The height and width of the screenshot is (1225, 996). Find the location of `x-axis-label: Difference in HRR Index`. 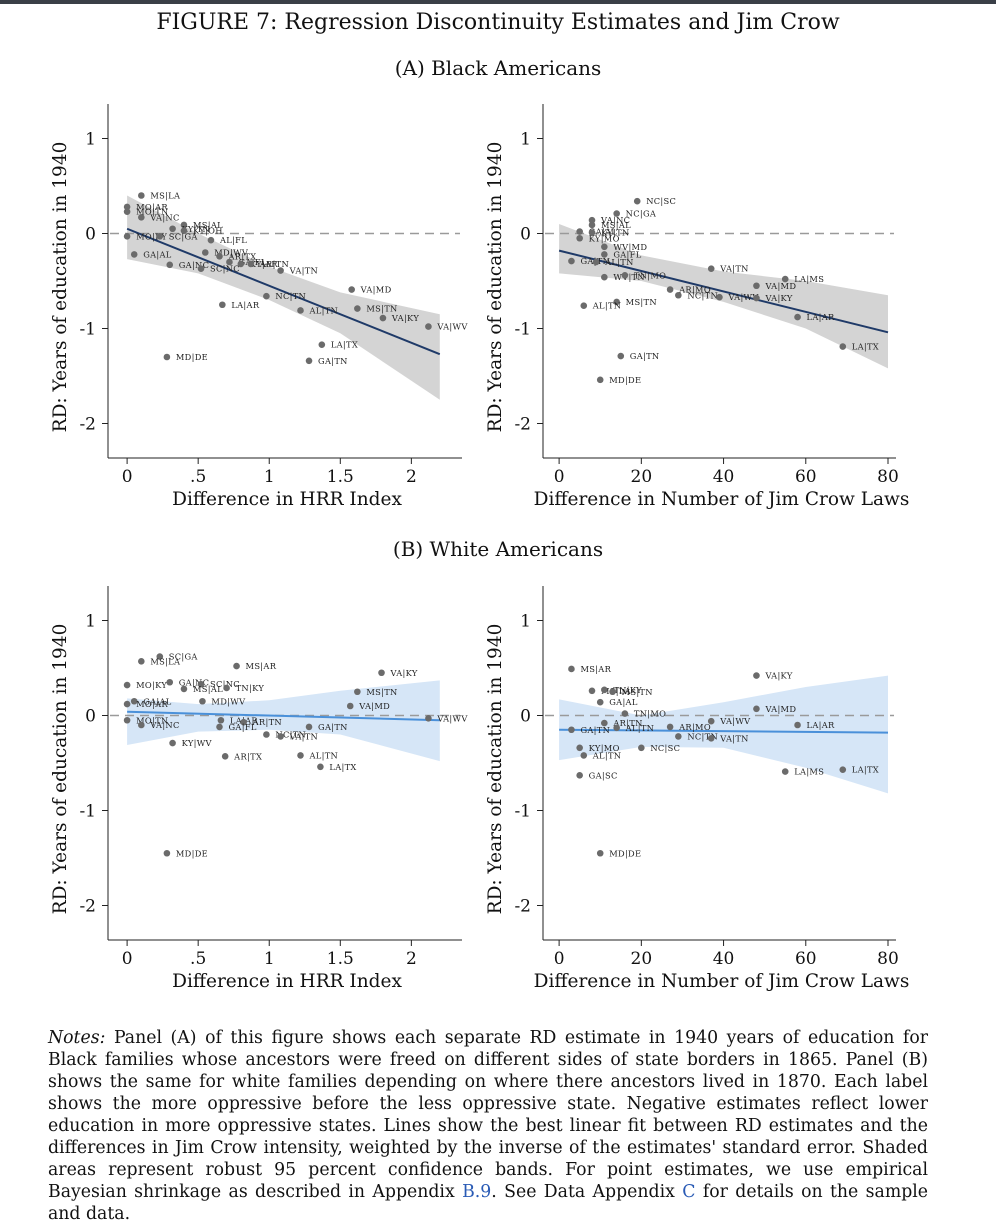

x-axis-label: Difference in HRR Index is located at coordinates (287, 981).